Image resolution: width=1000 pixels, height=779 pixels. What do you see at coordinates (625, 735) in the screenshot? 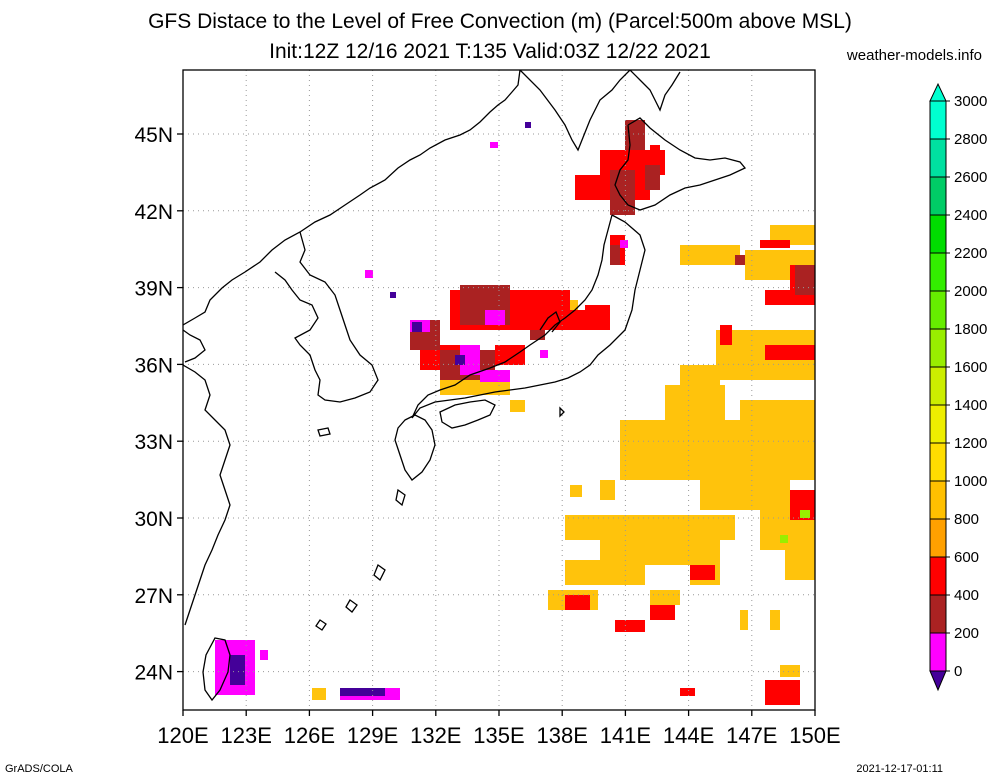
I see `lon-tick-label: 141E` at bounding box center [625, 735].